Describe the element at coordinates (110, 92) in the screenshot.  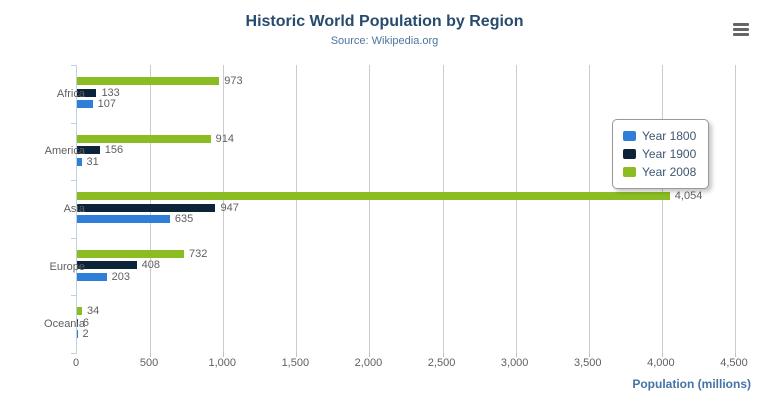
I see `data-label: 133` at that location.